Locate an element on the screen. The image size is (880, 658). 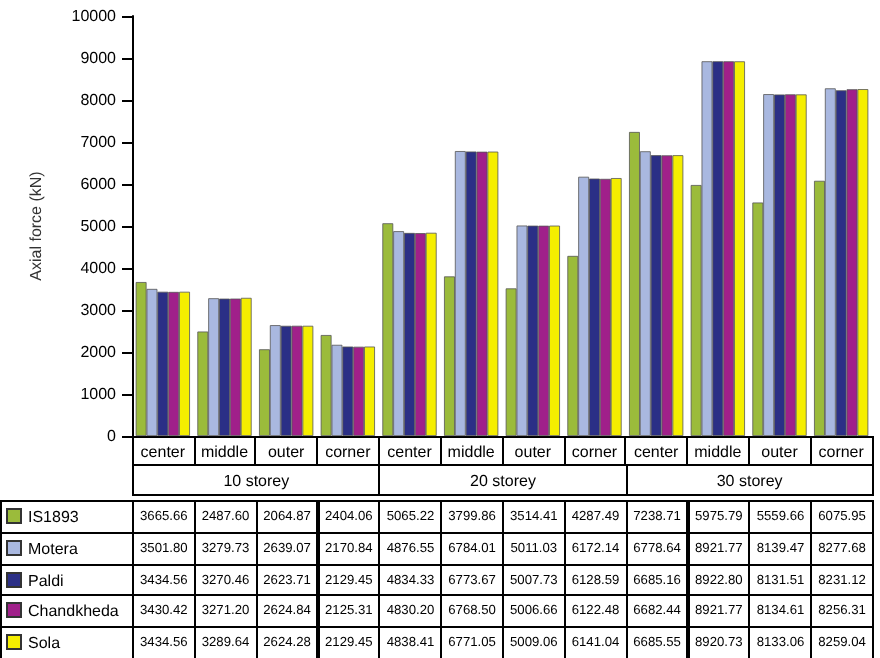
text: 30 storey is located at coordinates (749, 480).